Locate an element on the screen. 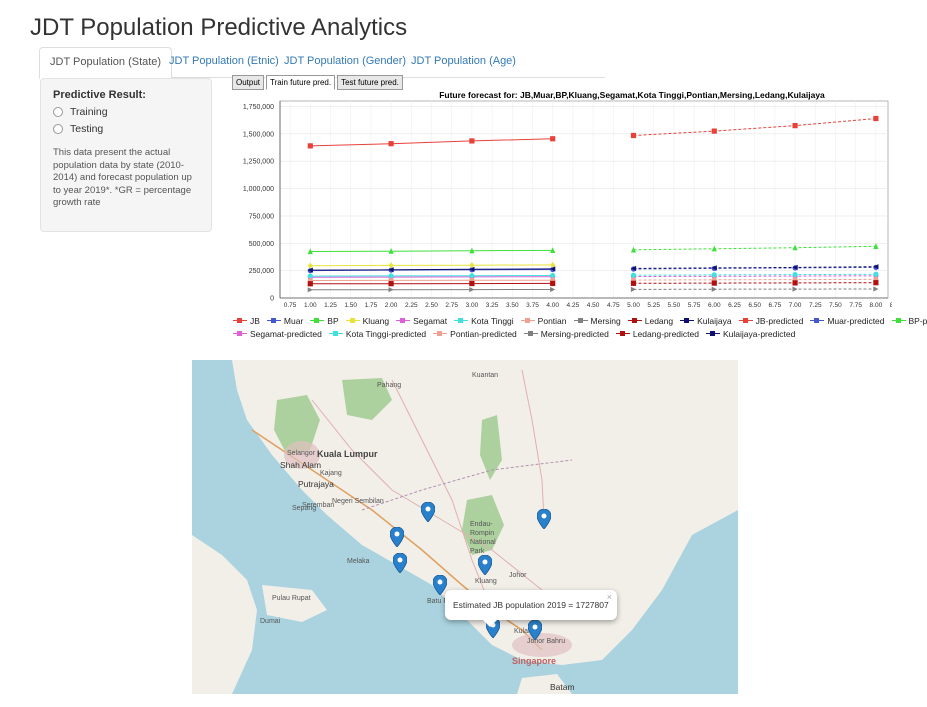  legend-label: JB is located at coordinates (255, 320).